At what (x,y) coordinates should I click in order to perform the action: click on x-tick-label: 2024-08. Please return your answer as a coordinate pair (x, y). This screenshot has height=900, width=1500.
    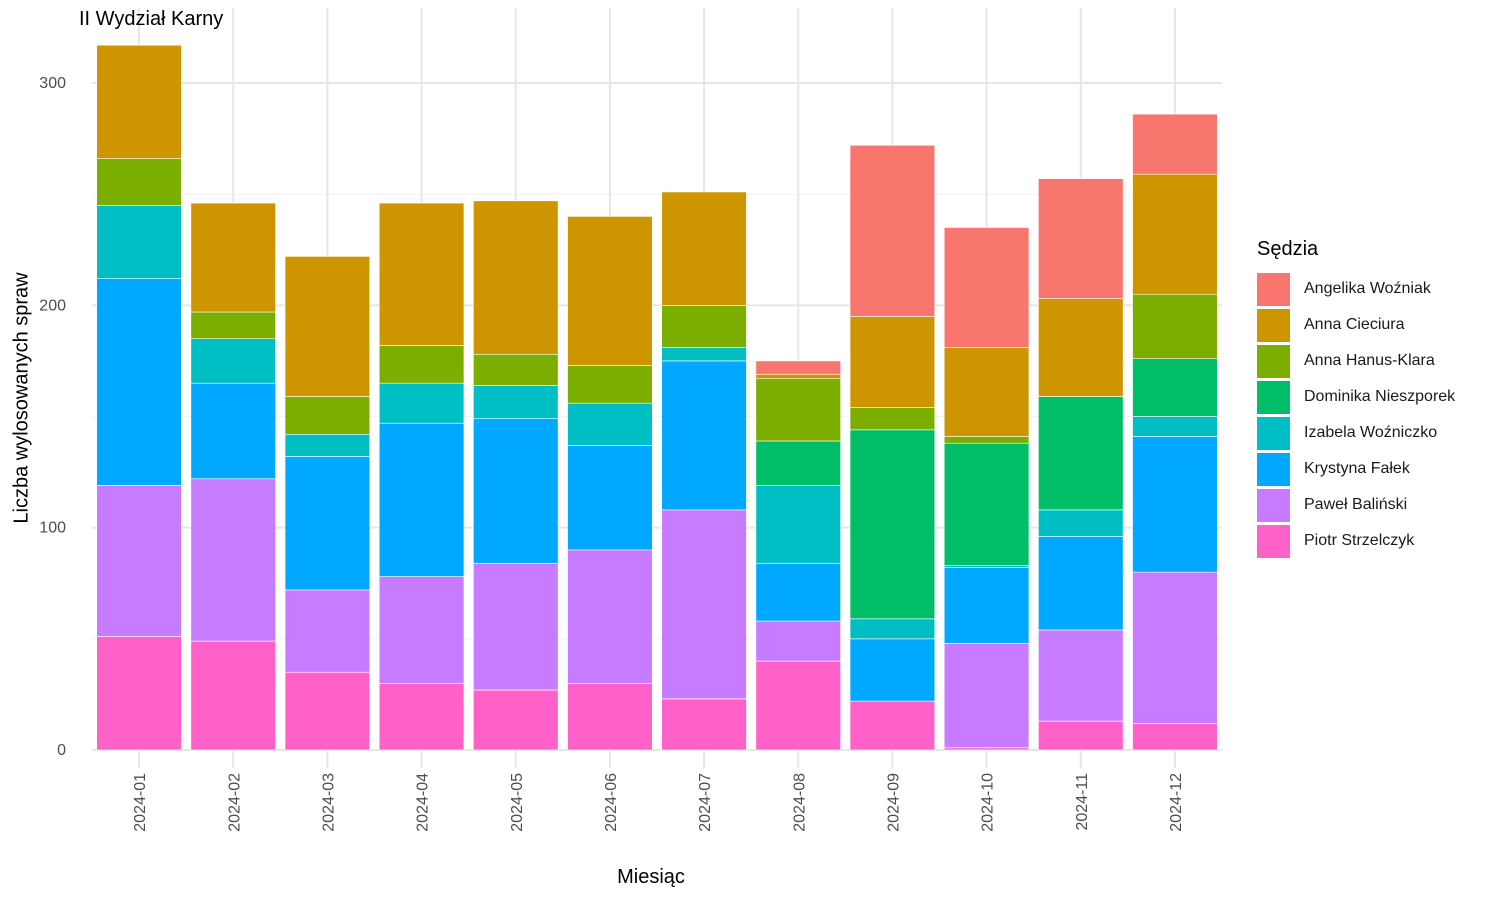
    Looking at the image, I should click on (799, 802).